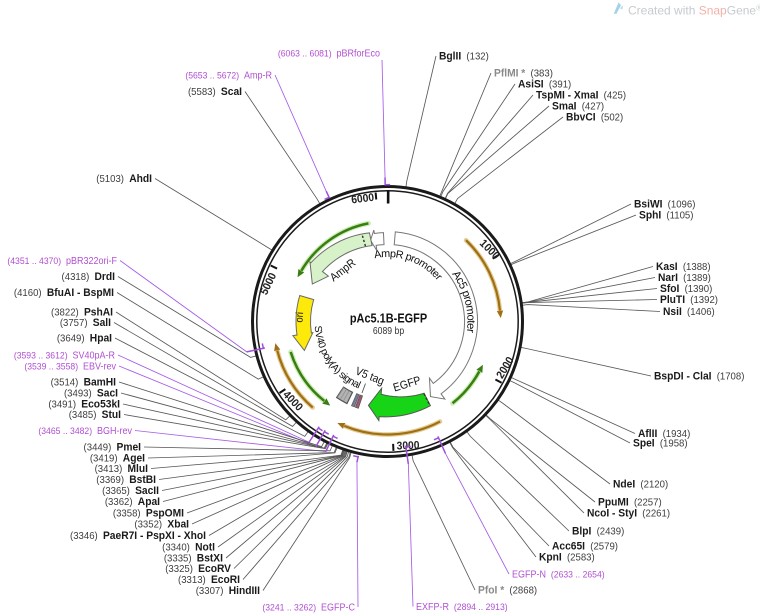  Describe the element at coordinates (594, 117) in the screenshot. I see `svg-text:BbvCI(502): BbvCI (502)` at that location.